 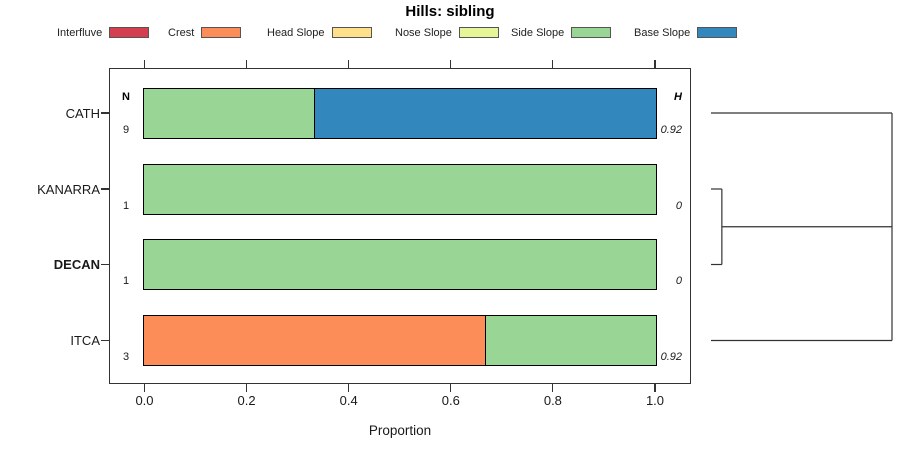 I want to click on x-tick-top-0.8, so click(x=553, y=64).